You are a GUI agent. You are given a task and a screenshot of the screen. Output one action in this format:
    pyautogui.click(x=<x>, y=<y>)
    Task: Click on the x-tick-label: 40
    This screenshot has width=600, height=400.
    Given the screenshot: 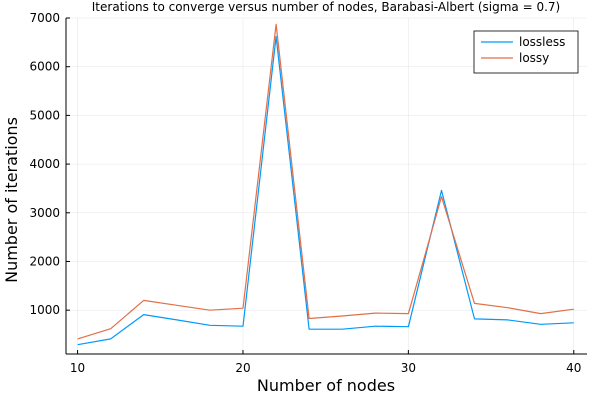 What is the action you would take?
    pyautogui.click(x=573, y=368)
    